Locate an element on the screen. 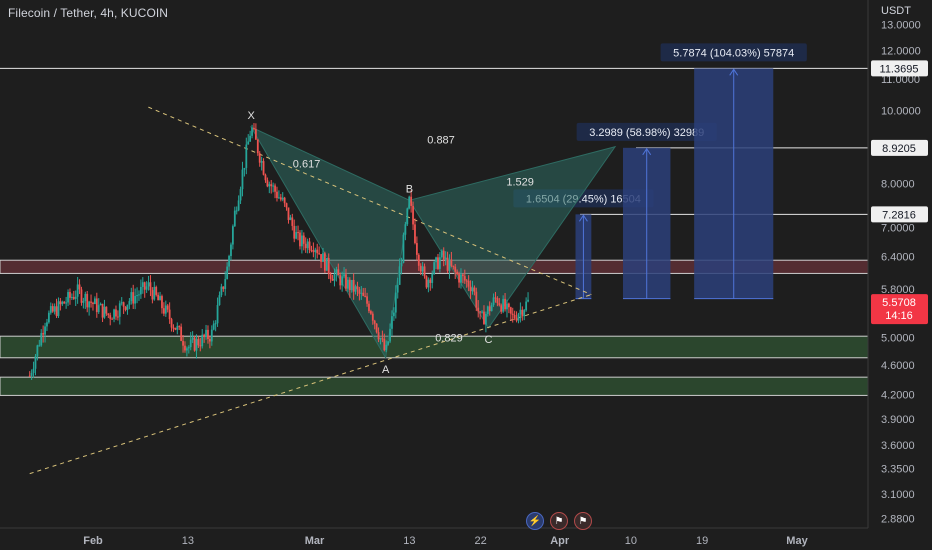 The height and width of the screenshot is (550, 932). time-axis-tick: 22 is located at coordinates (480, 541).